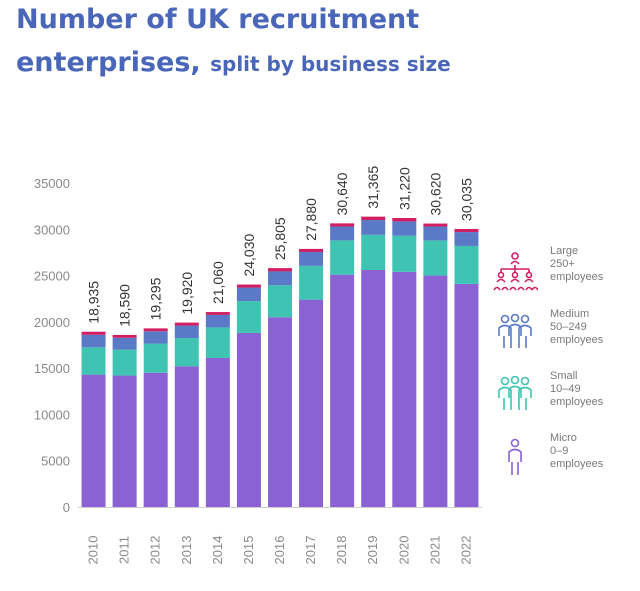  I want to click on x-tick-label: 2010, so click(93, 550).